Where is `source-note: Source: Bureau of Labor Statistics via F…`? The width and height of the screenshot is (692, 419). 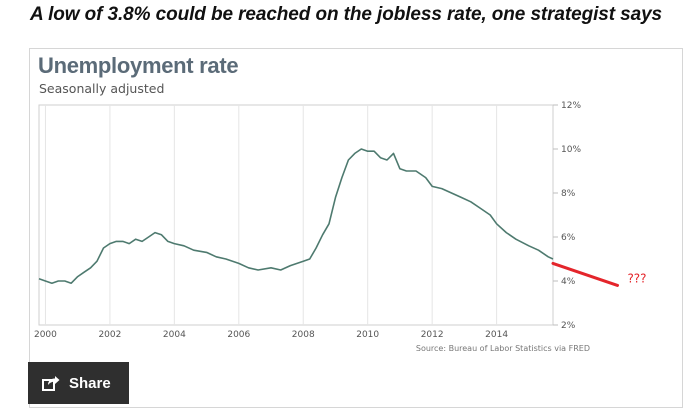
source-note: Source: Bureau of Labor Statistics via F… is located at coordinates (503, 348).